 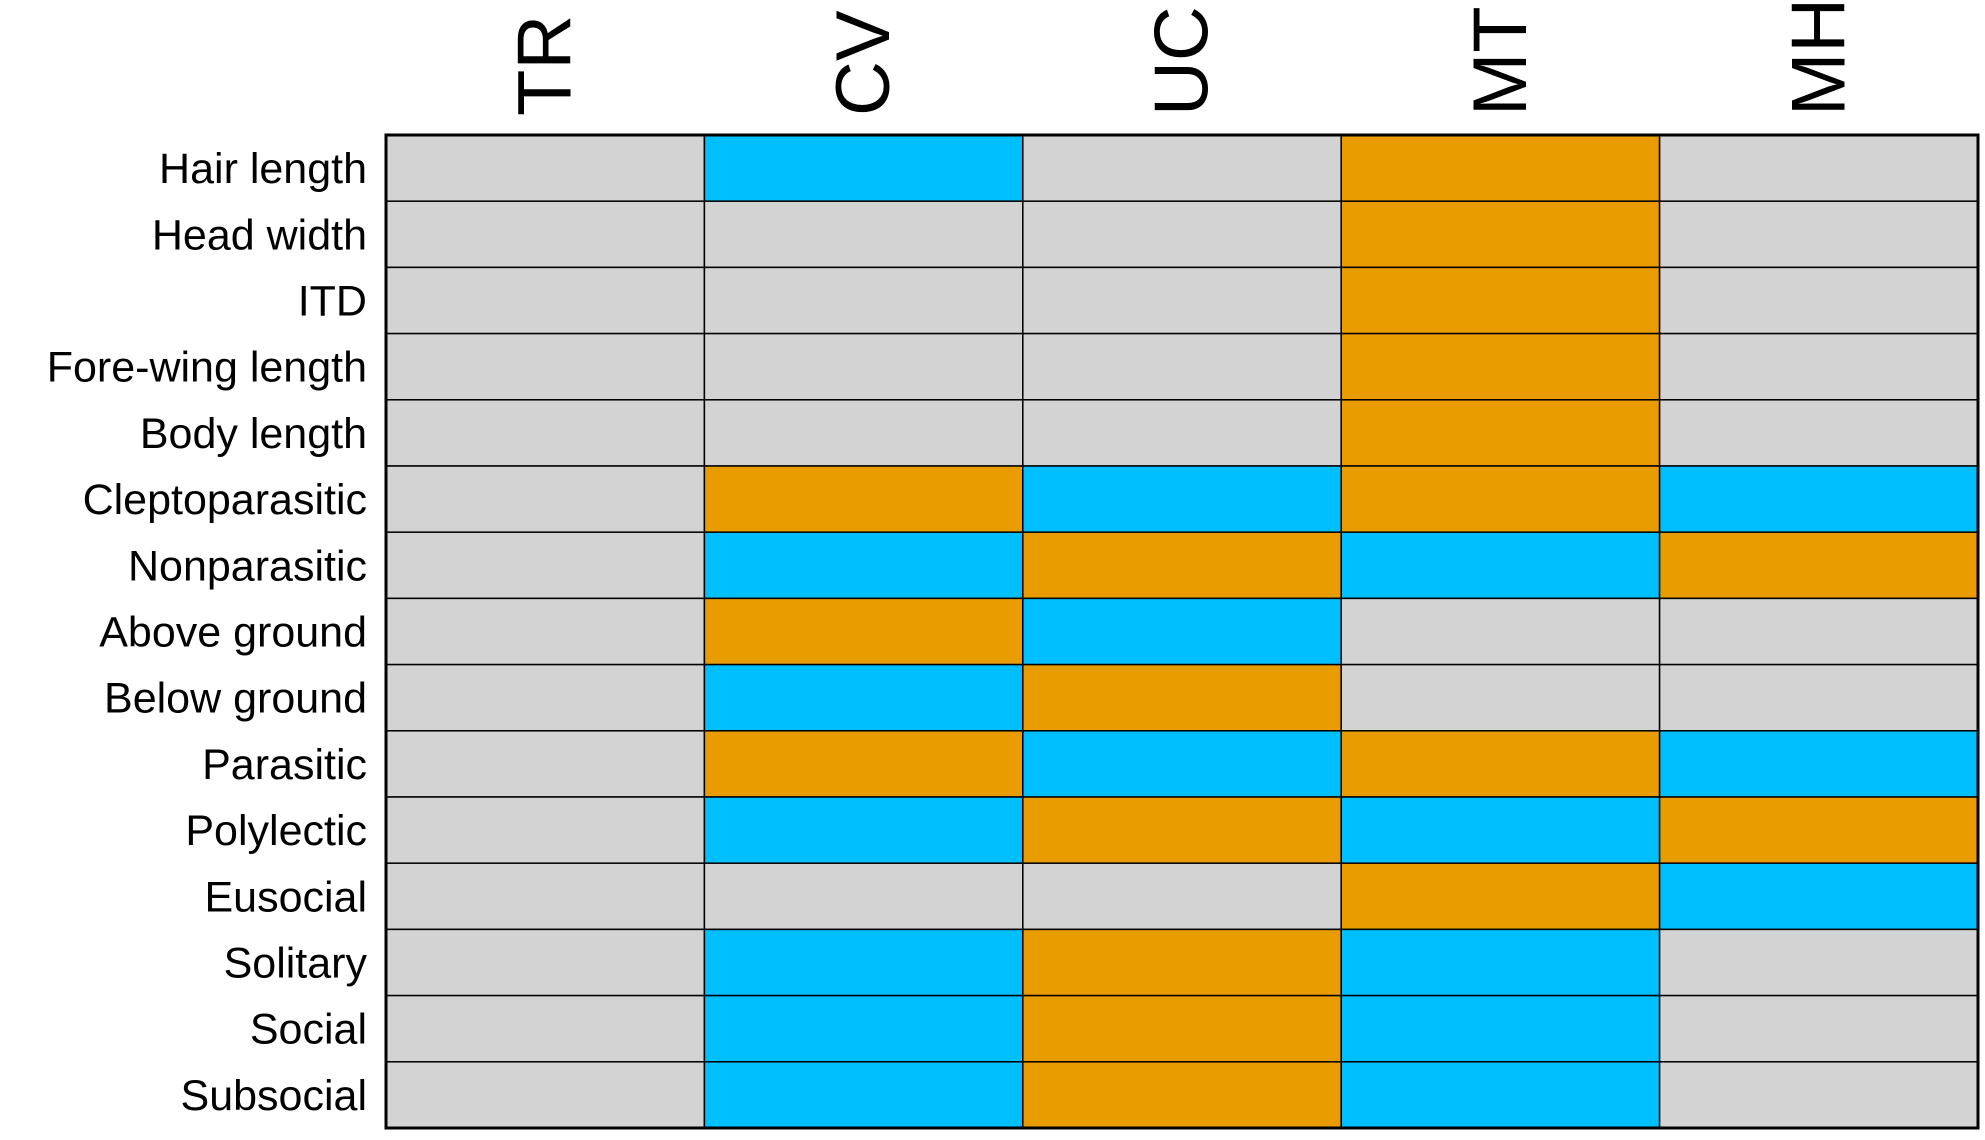 What do you see at coordinates (1182, 61) in the screenshot?
I see `column-label: UC` at bounding box center [1182, 61].